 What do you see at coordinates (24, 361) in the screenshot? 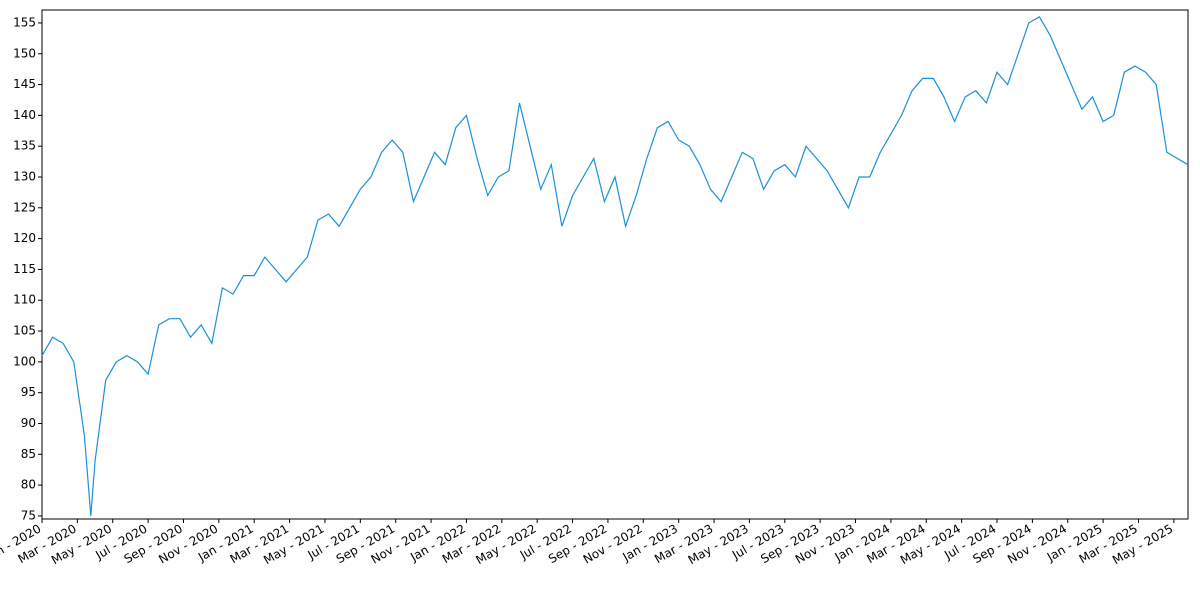
I see `y-tick-label: 100` at bounding box center [24, 361].